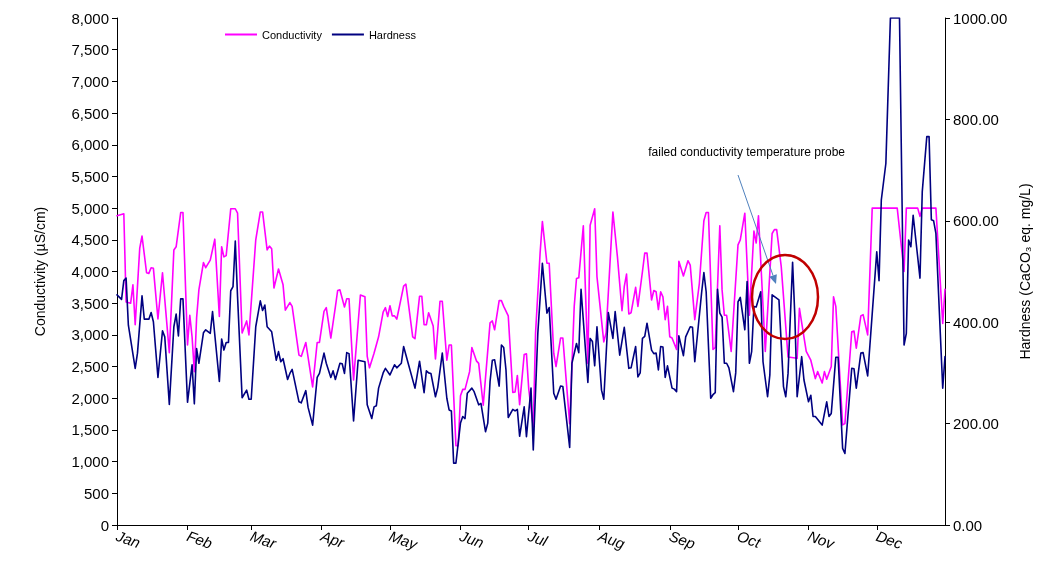 Image resolution: width=1044 pixels, height=565 pixels. I want to click on y-tick-label: 6,500, so click(90, 113).